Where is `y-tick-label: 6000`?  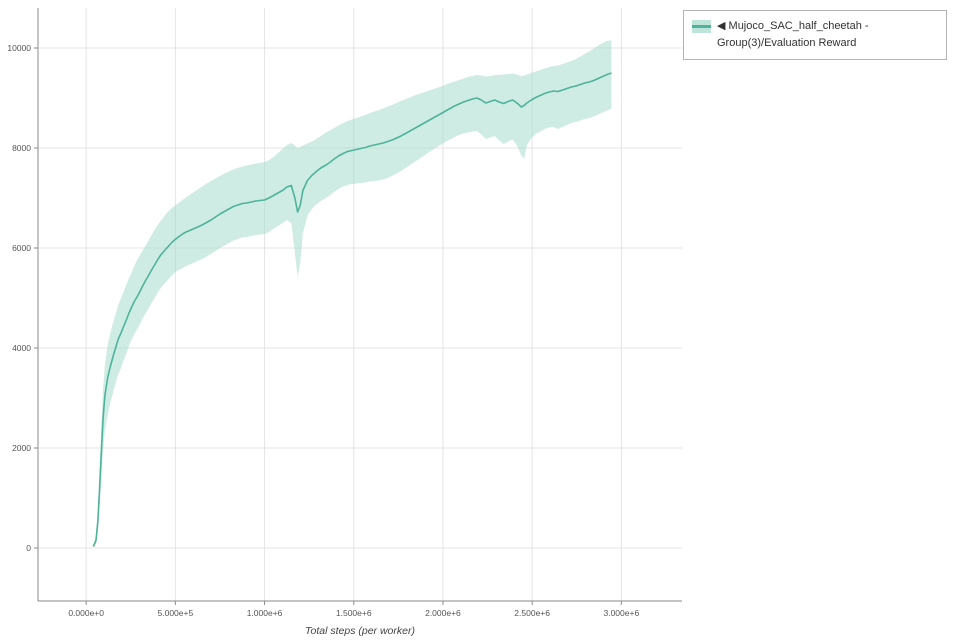 y-tick-label: 6000 is located at coordinates (21, 248).